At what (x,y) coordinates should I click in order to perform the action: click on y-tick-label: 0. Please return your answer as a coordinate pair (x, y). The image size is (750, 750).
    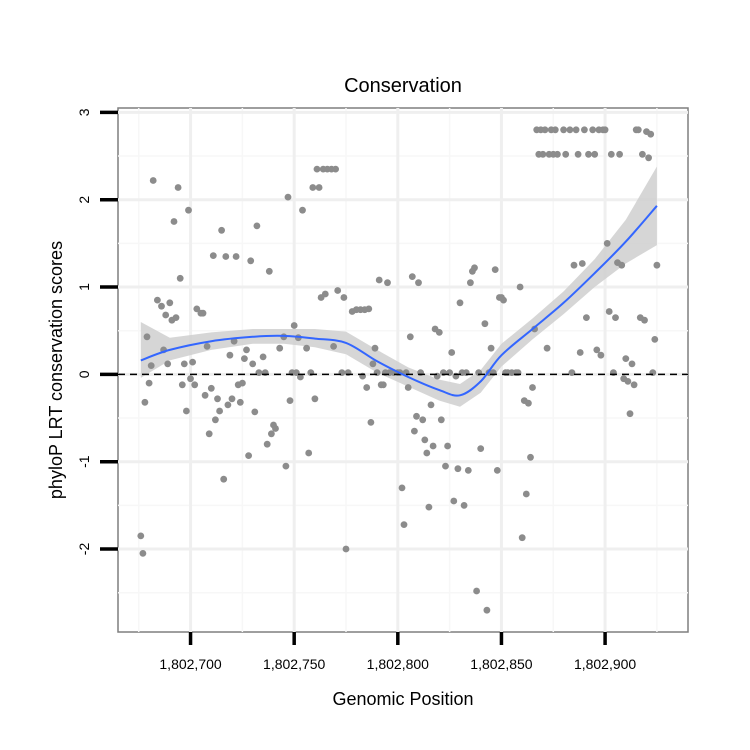
    Looking at the image, I should click on (84, 374).